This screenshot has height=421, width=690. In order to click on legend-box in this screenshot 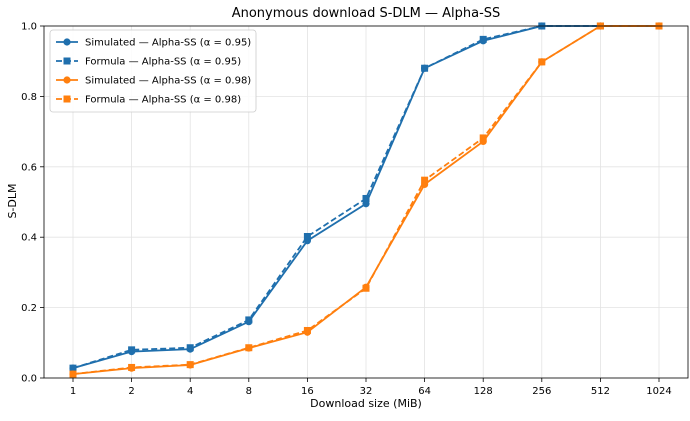, I will do `click(153, 71)`.